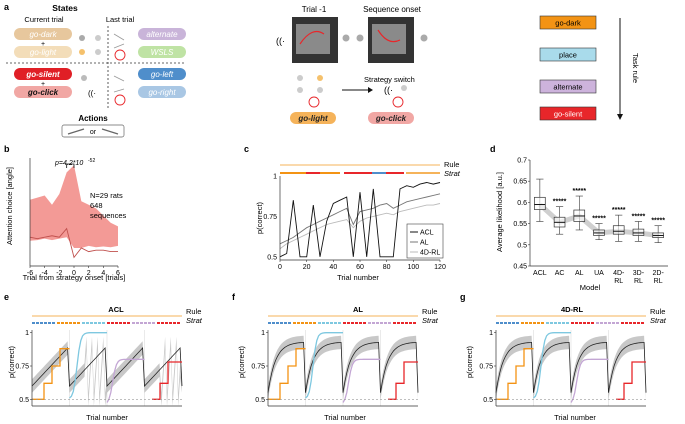 The image size is (685, 424). What do you see at coordinates (44, 19) in the screenshot?
I see `current-trial-label: Current trial` at bounding box center [44, 19].